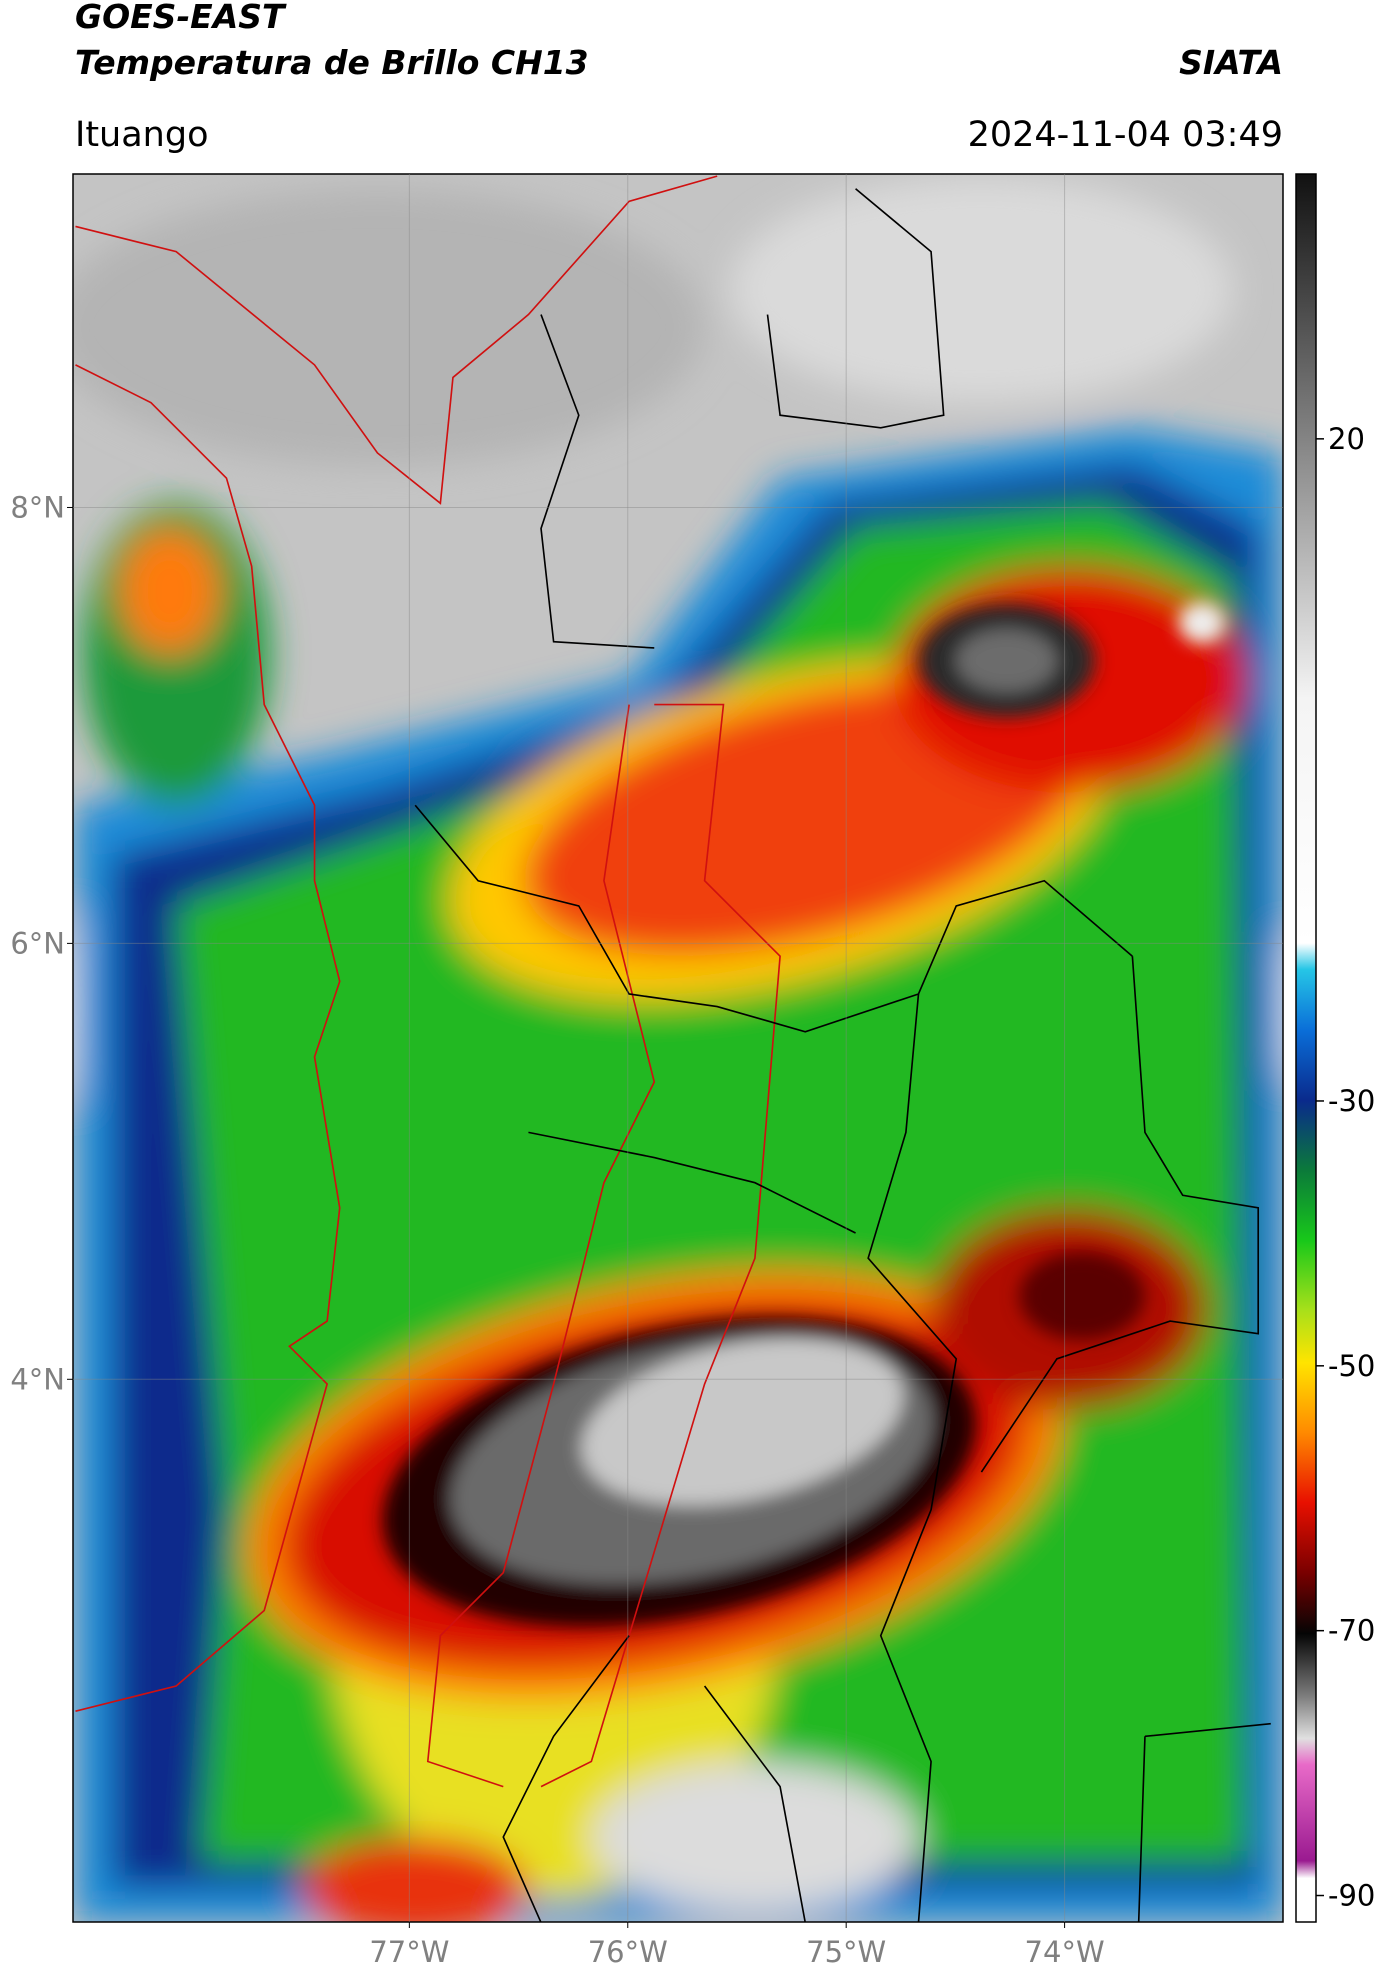 Image resolution: width=1384 pixels, height=1981 pixels. What do you see at coordinates (1351, 1366) in the screenshot?
I see `colorbar-tick-label: -50` at bounding box center [1351, 1366].